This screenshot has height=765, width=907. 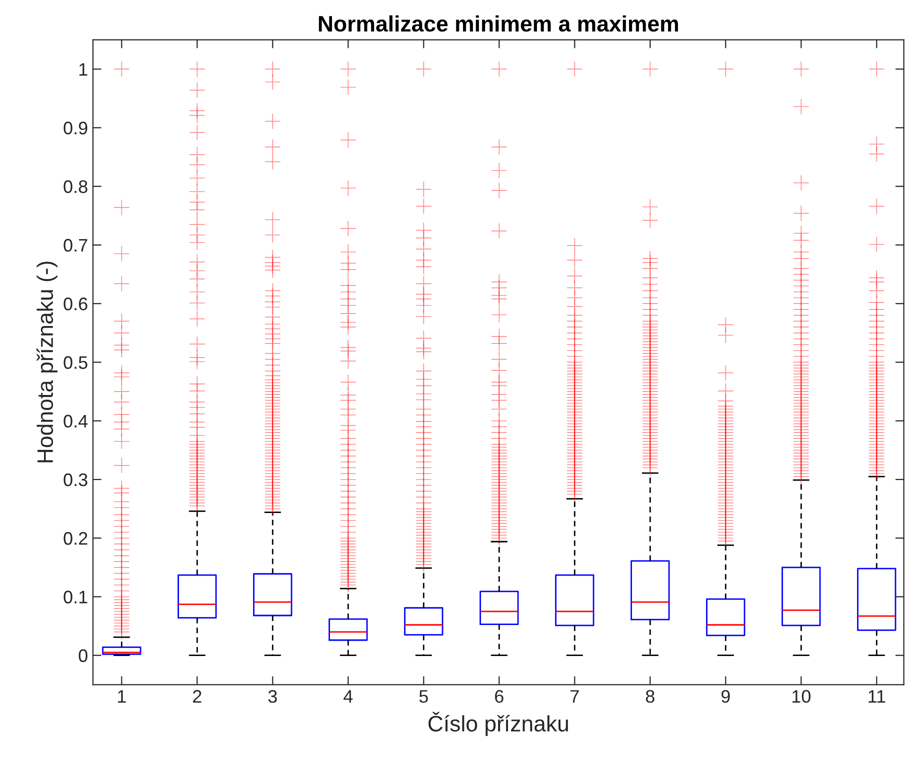 What do you see at coordinates (76, 421) in the screenshot?
I see `y-tick-label: 0.4` at bounding box center [76, 421].